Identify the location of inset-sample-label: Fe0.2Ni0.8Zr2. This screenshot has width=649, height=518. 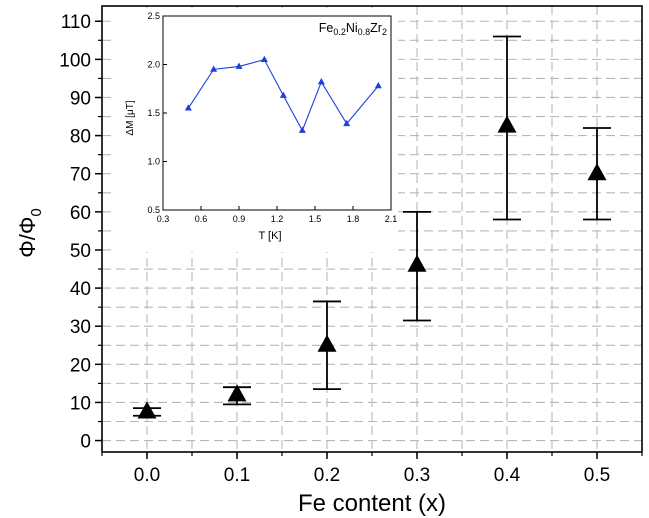
(353, 29).